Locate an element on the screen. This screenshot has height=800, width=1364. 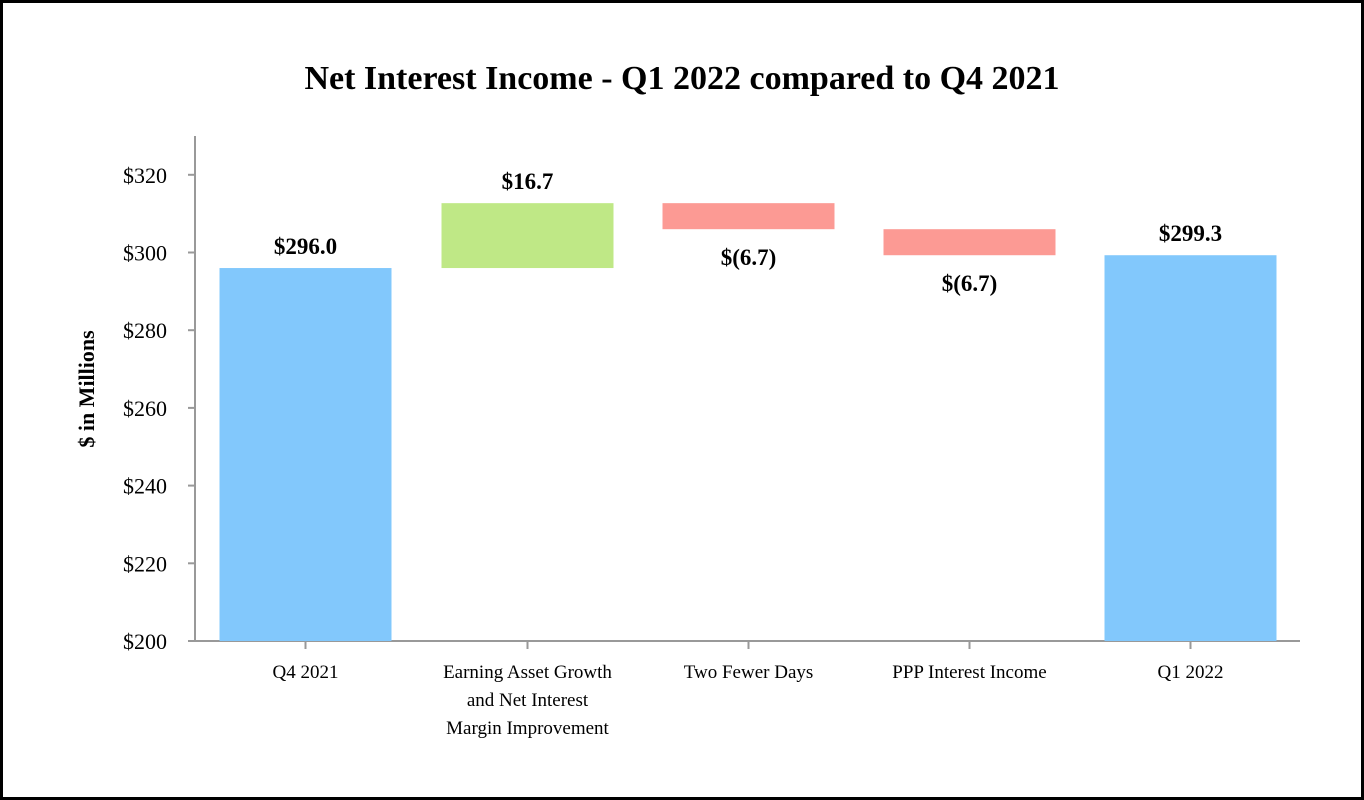
data-label: $16.7 is located at coordinates (528, 181).